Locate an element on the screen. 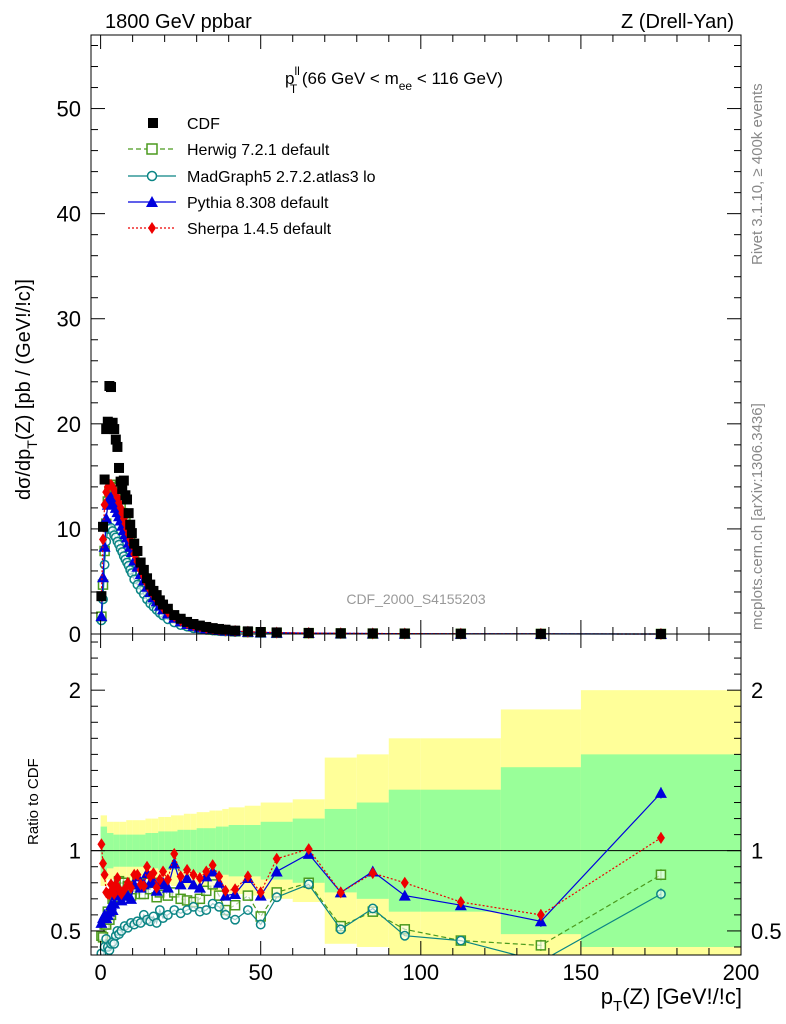  ratio-y-tick-label-right: 1 is located at coordinates (757, 851).